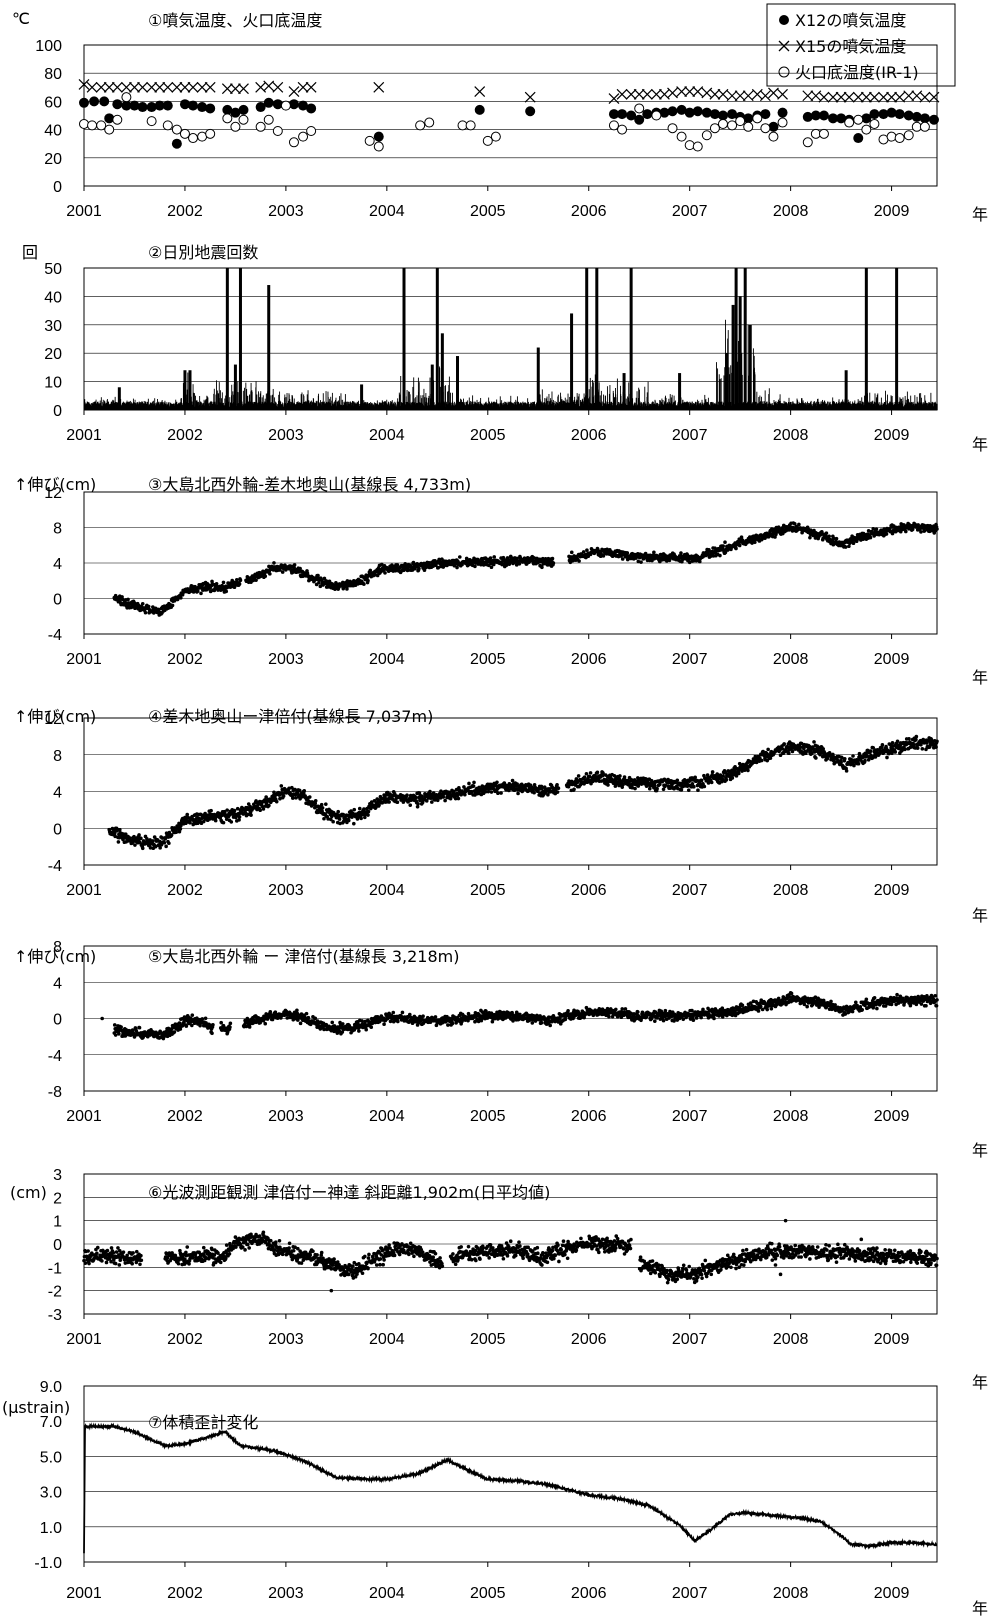 The width and height of the screenshot is (993, 1620). I want to click on y-tick-label: 50, so click(53, 269).